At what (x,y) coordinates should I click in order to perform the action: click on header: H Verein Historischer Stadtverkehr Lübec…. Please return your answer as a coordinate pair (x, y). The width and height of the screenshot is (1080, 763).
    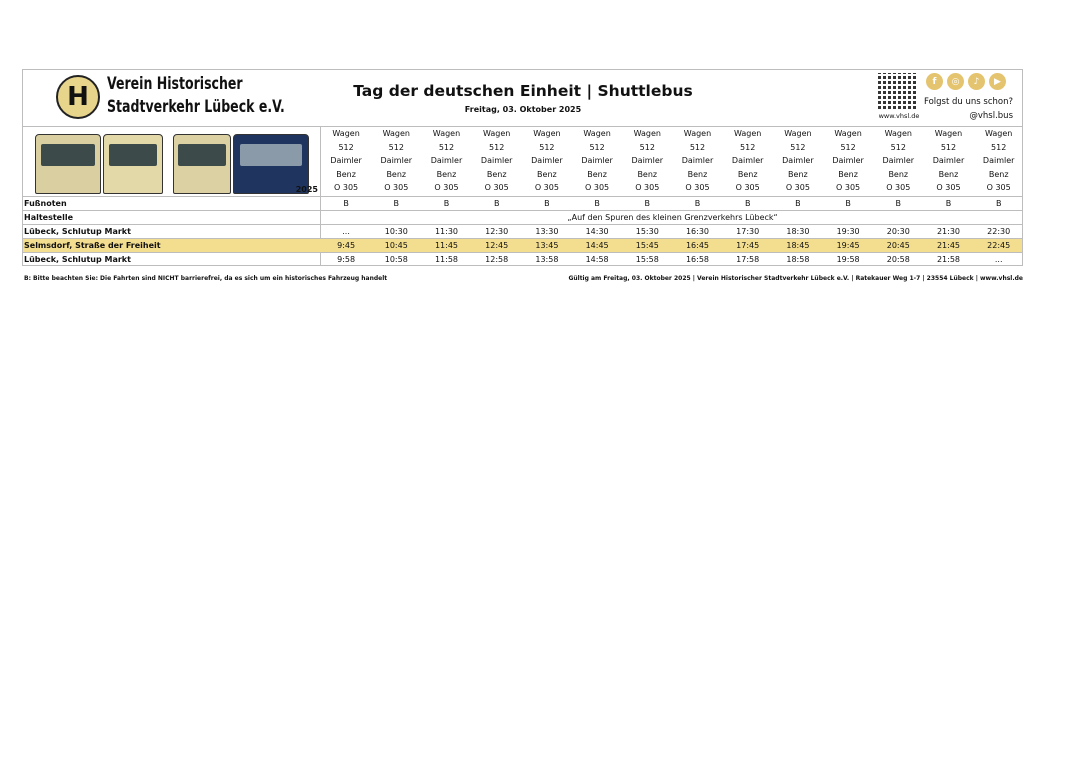
    Looking at the image, I should click on (522, 98).